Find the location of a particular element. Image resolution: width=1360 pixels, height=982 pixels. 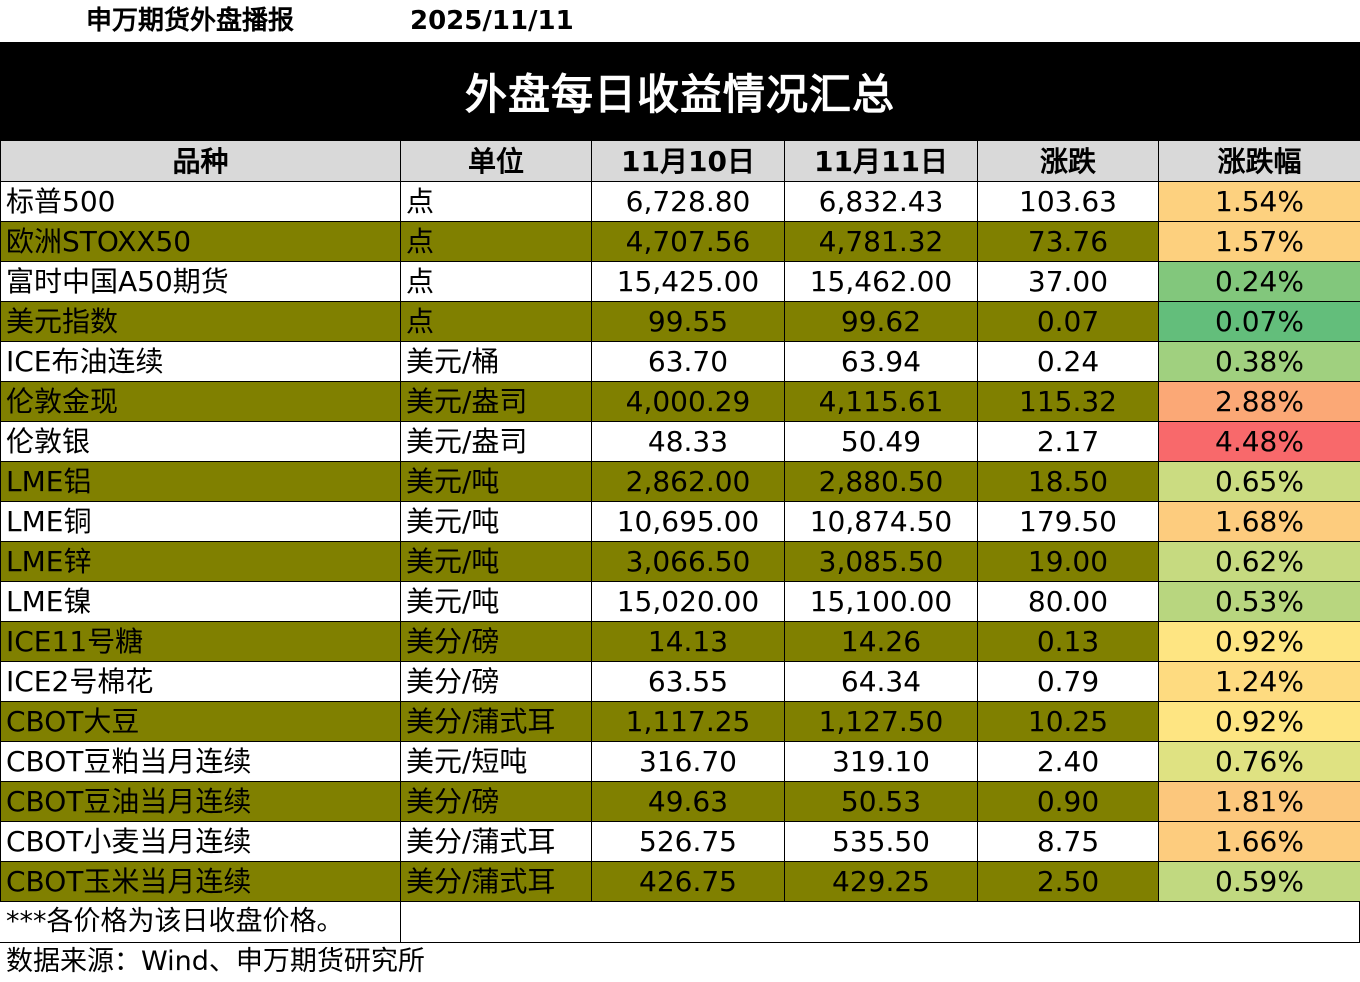

column-header-curr-close: 11月11日 is located at coordinates (881, 161).